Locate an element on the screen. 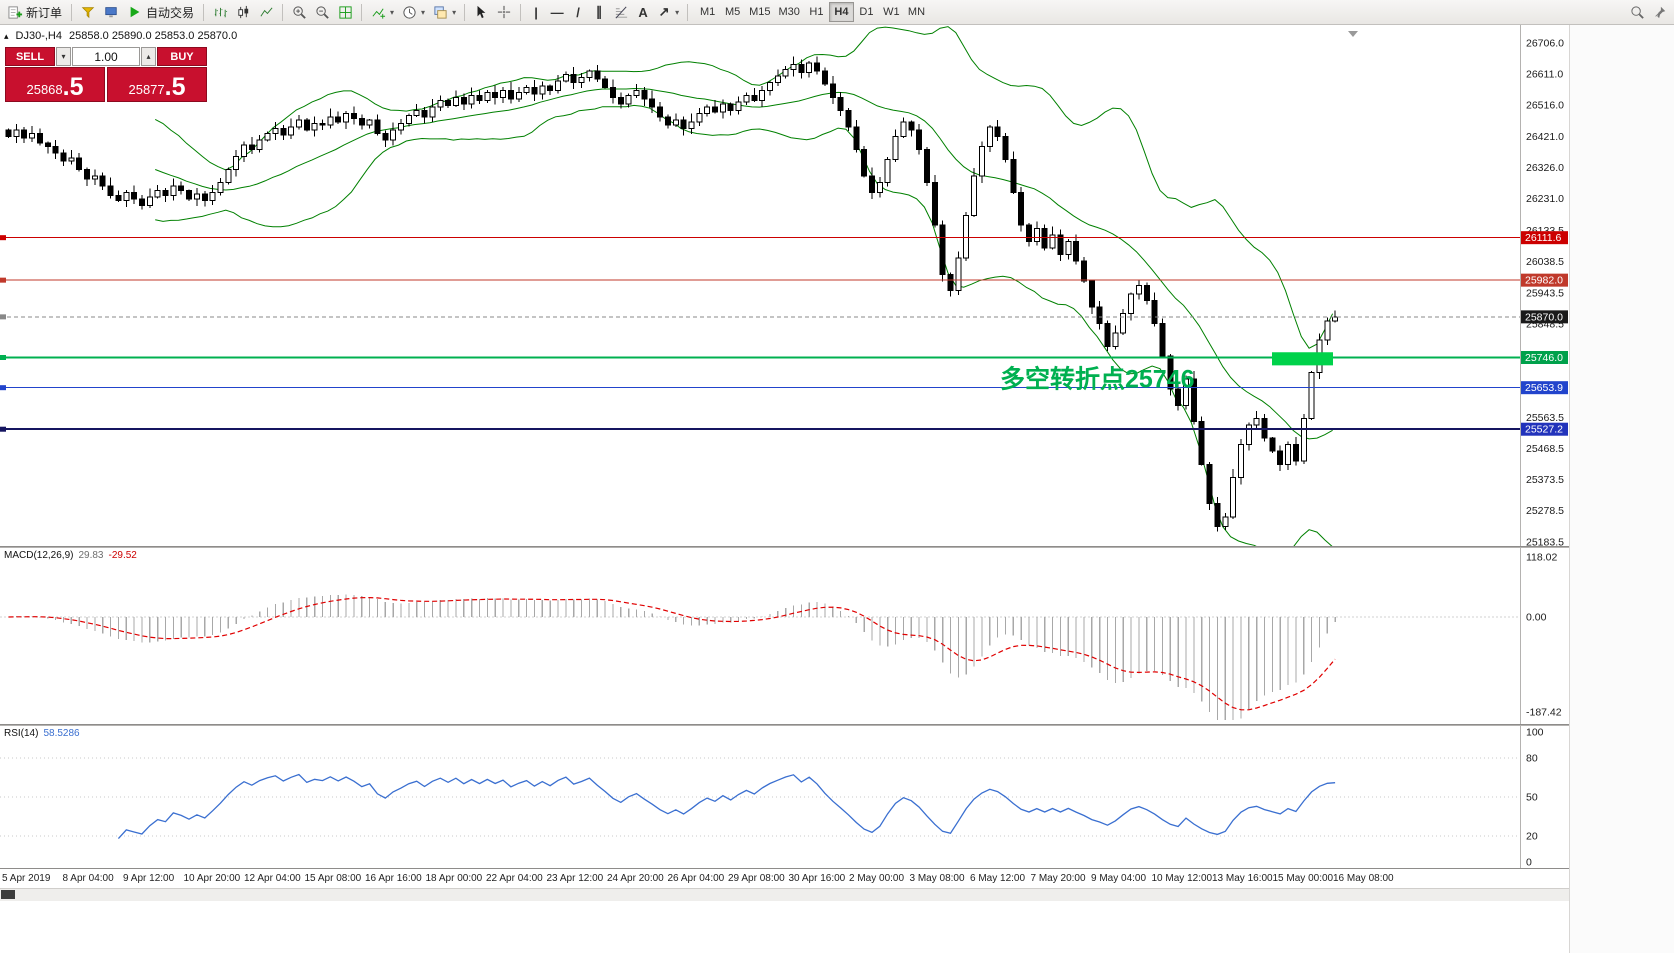 The image size is (1674, 953). right-empty-area is located at coordinates (1621, 489).